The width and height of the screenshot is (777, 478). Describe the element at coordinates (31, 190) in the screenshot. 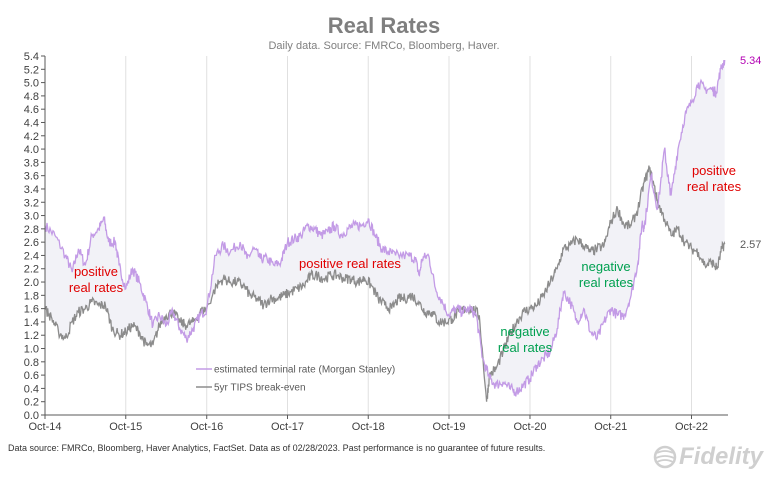

I see `y-tick-label: 3.4` at that location.